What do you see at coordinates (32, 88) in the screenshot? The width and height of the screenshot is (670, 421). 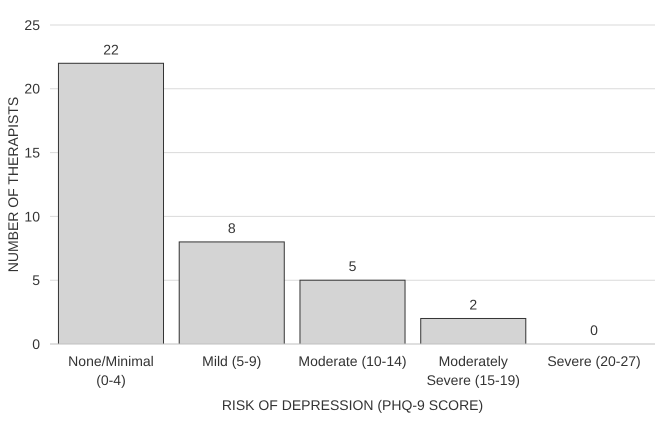 I see `y-tick-label: 20` at bounding box center [32, 88].